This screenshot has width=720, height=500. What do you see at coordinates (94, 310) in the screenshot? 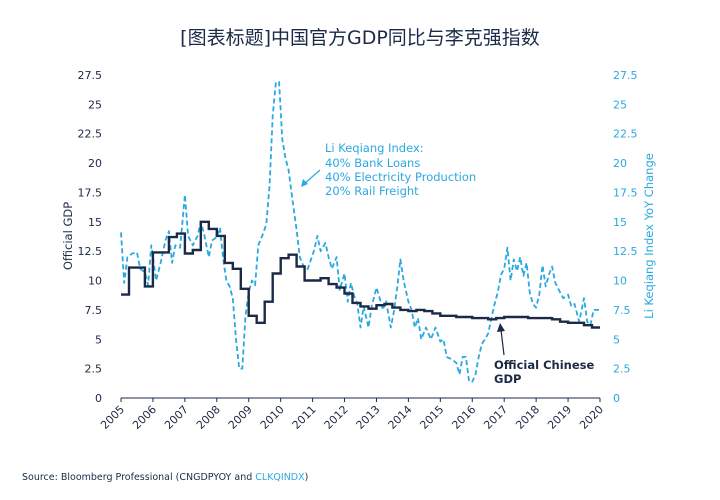
I see `y-tick-label-left: 7.5` at bounding box center [94, 310].